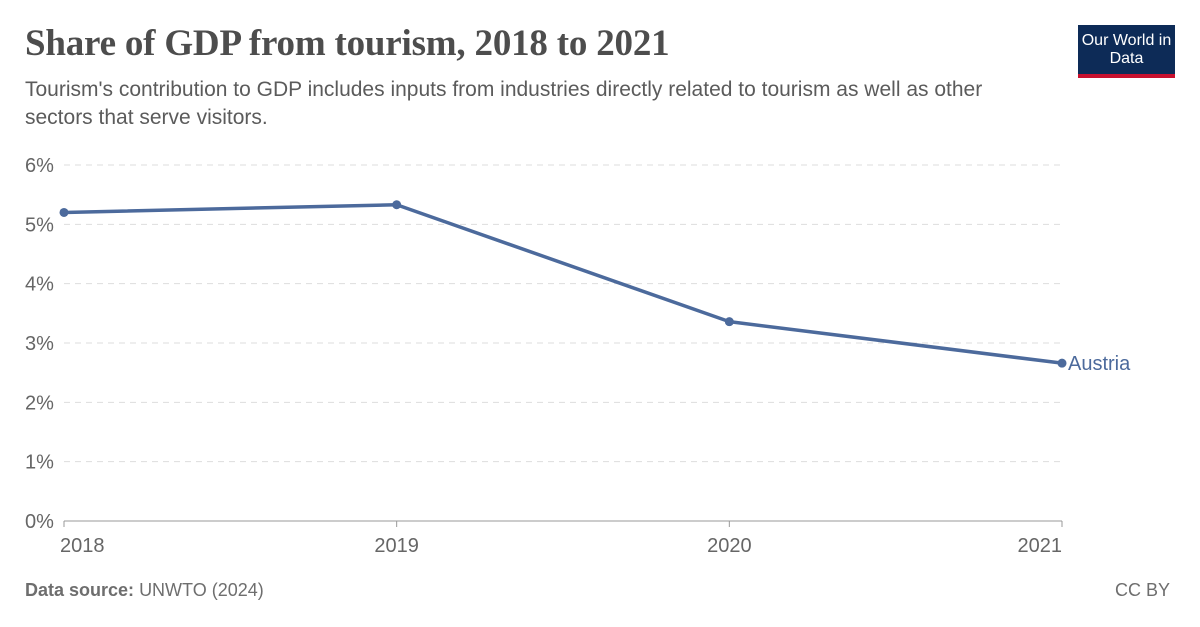  I want to click on data-source-label: Data source:, so click(80, 590).